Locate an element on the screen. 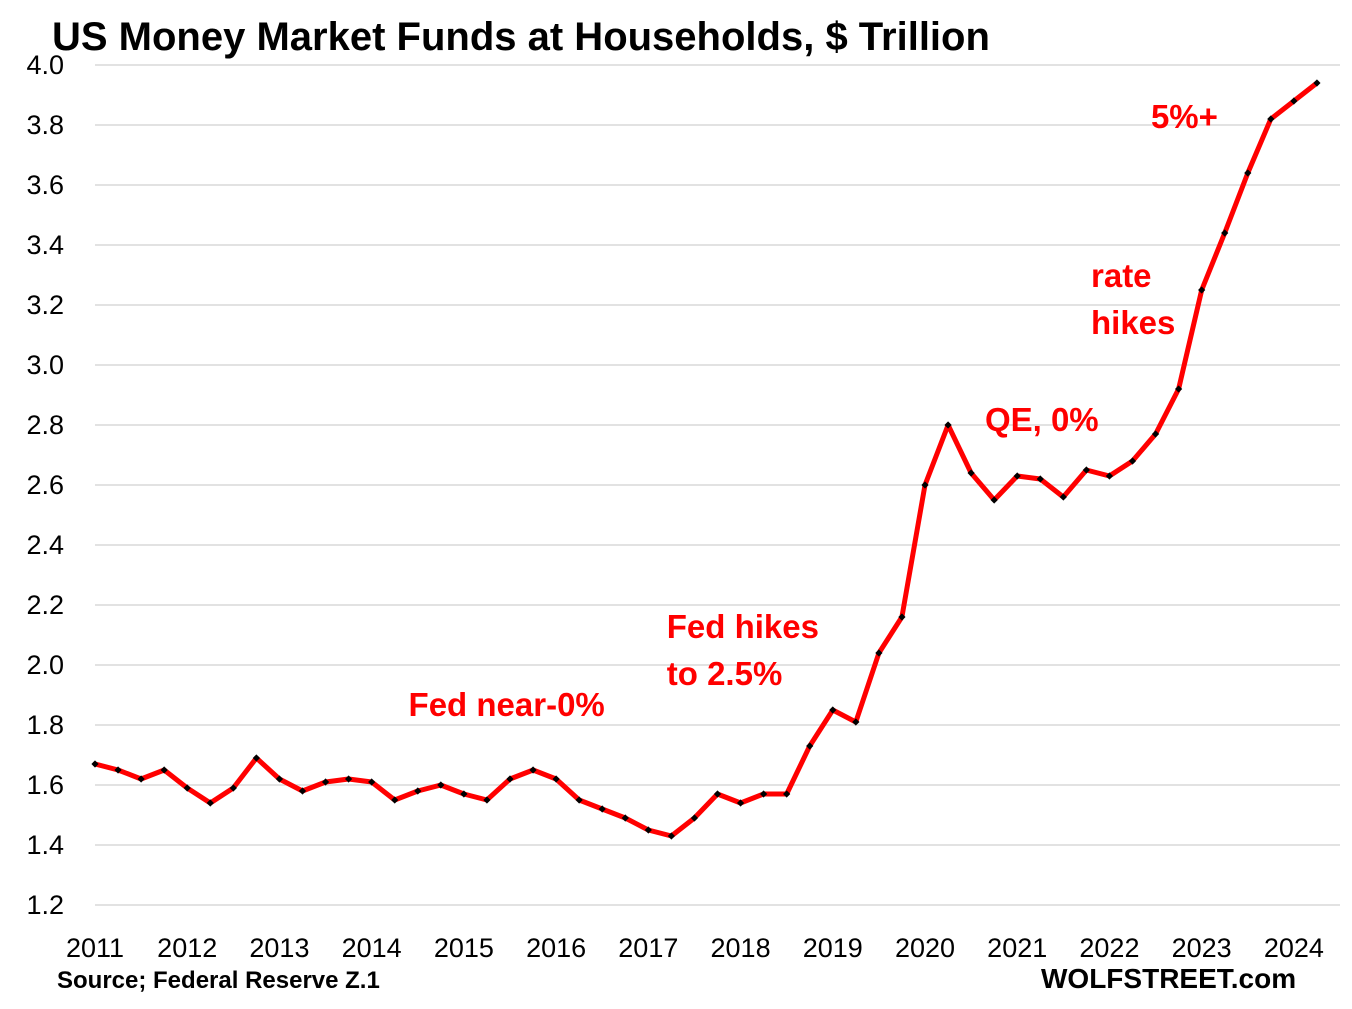 Image resolution: width=1352 pixels, height=1009 pixels. x-tick-label: 2023 is located at coordinates (1202, 948).